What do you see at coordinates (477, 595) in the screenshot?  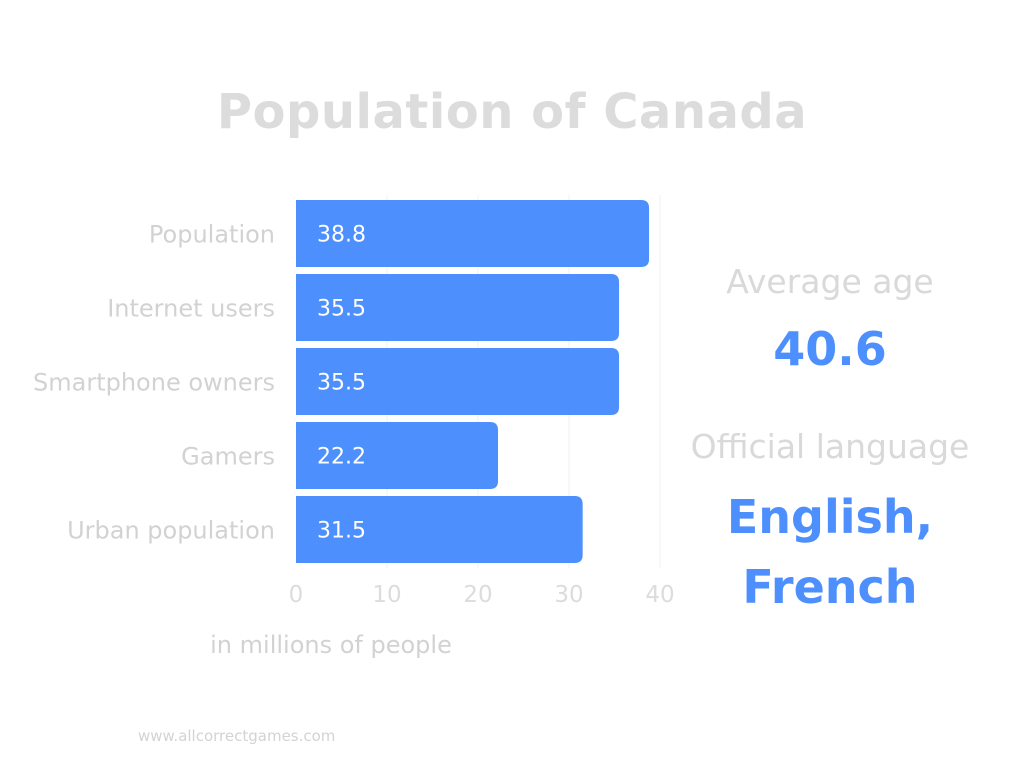 I see `x-tick-label: 20` at bounding box center [477, 595].